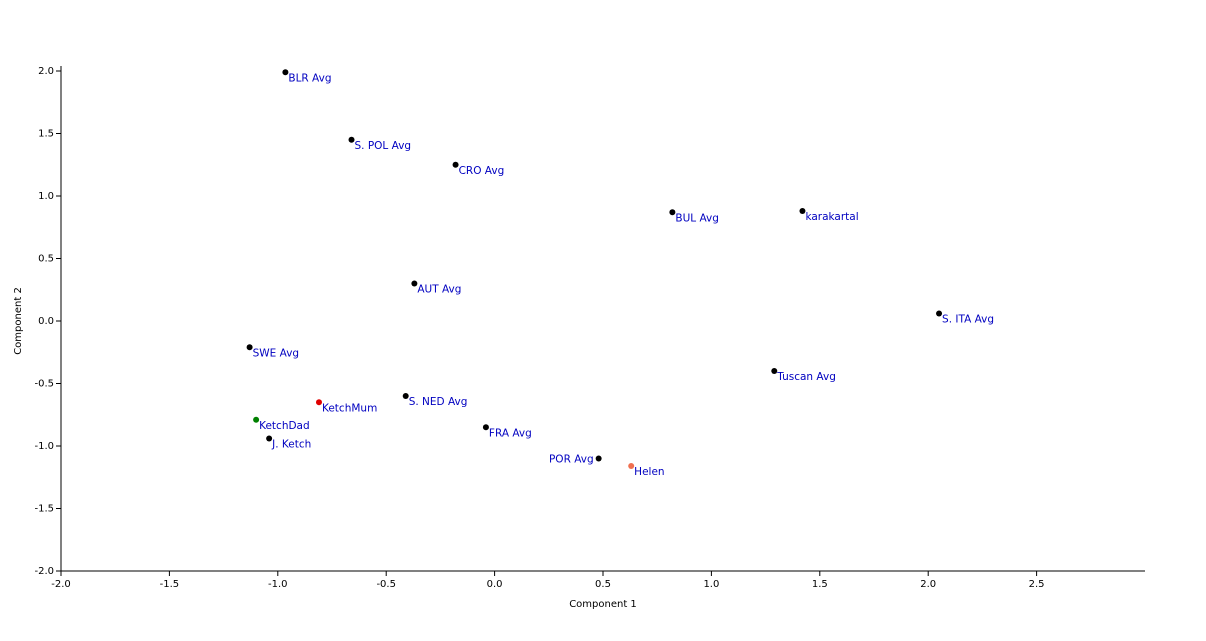  Describe the element at coordinates (495, 584) in the screenshot. I see `x-tick-label: 0.0` at that location.